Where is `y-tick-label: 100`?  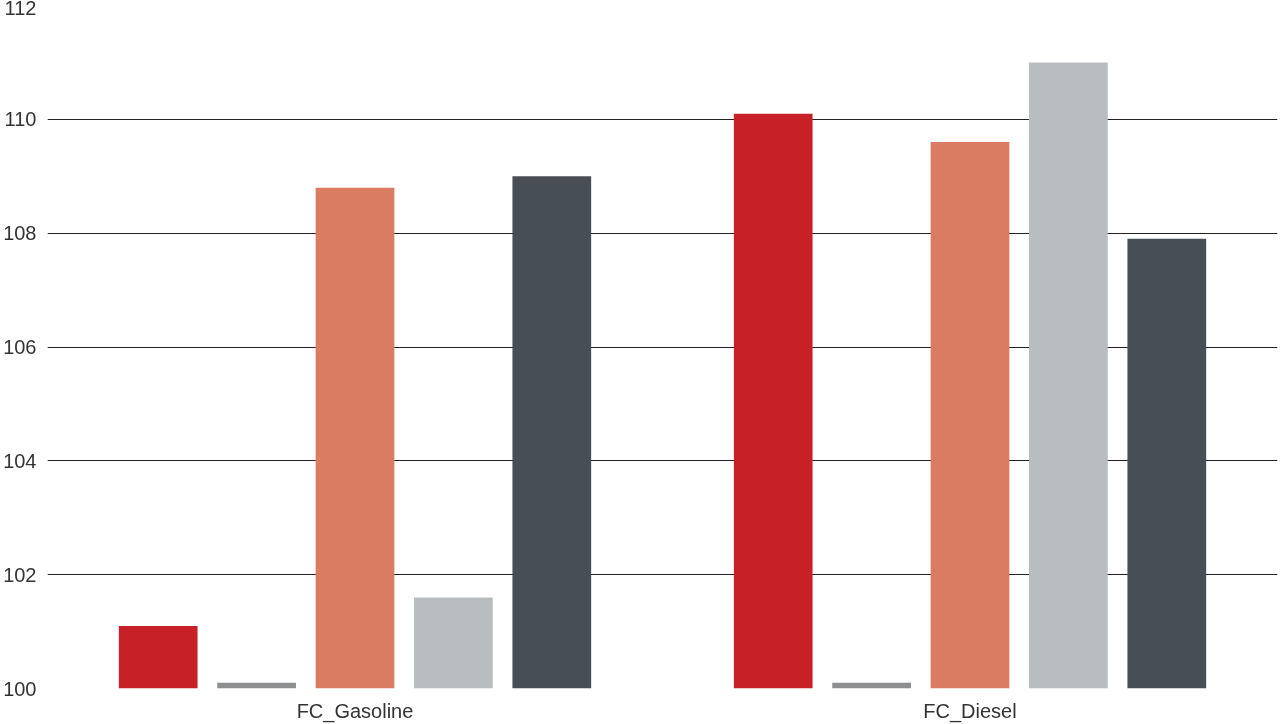
y-tick-label: 100 is located at coordinates (20, 688).